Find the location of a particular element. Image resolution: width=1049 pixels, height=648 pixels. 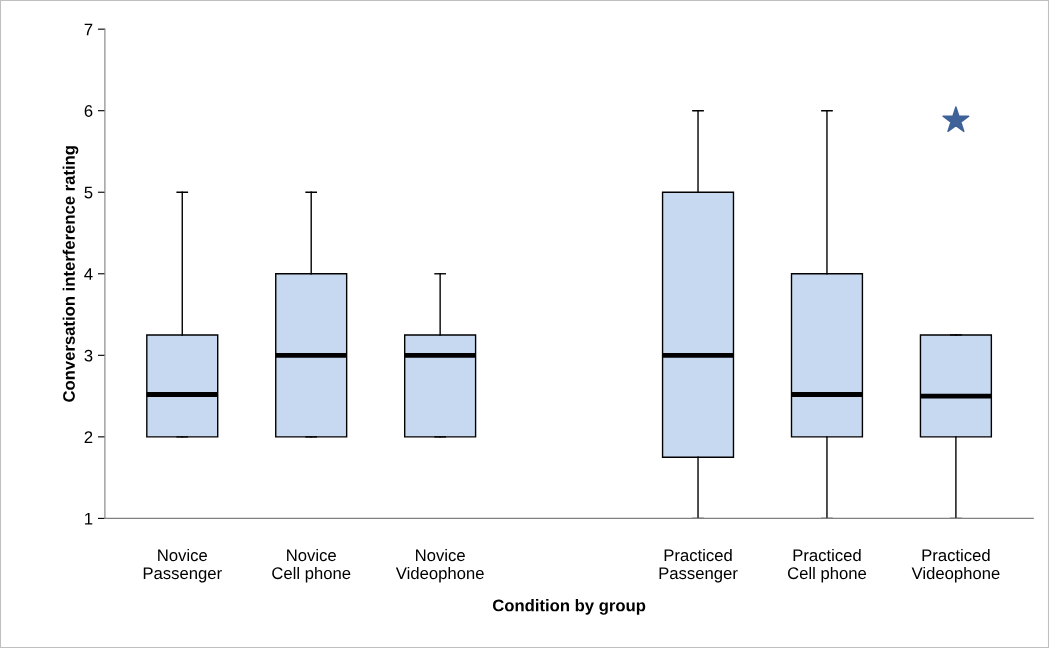

y-tick-label: 4 is located at coordinates (88, 274).